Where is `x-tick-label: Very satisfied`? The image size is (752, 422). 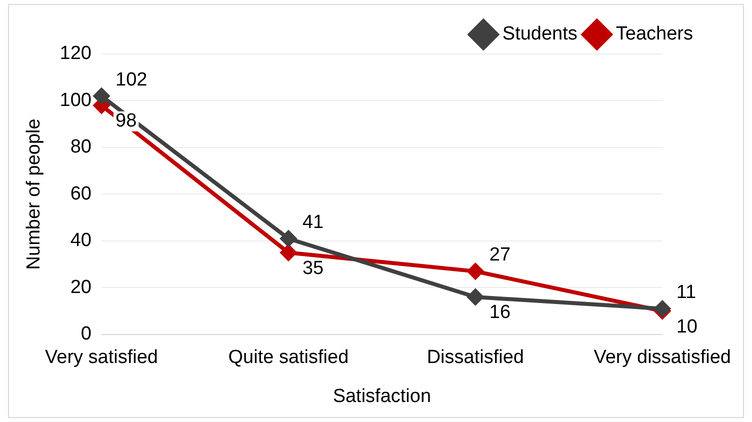 x-tick-label: Very satisfied is located at coordinates (101, 357).